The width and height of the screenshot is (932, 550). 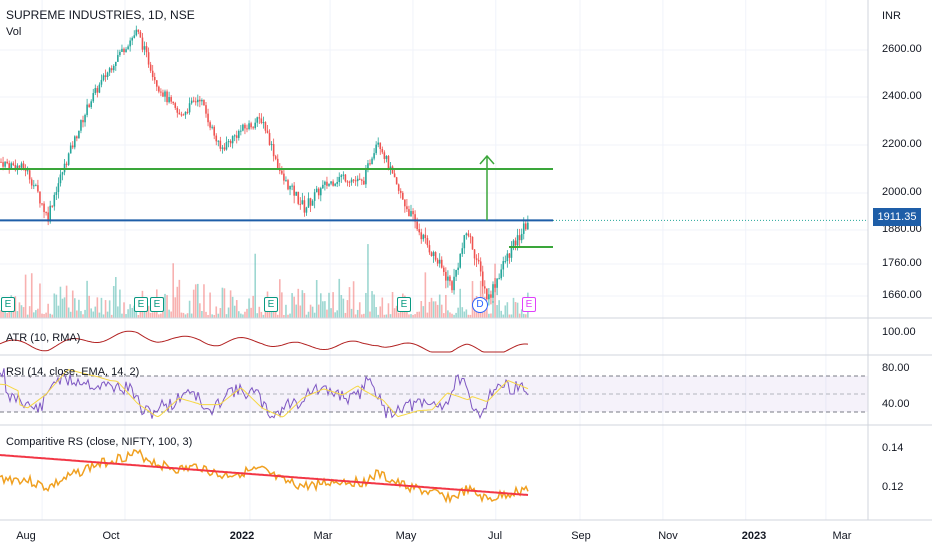 I want to click on price-tick: 2000.00, so click(x=902, y=192).